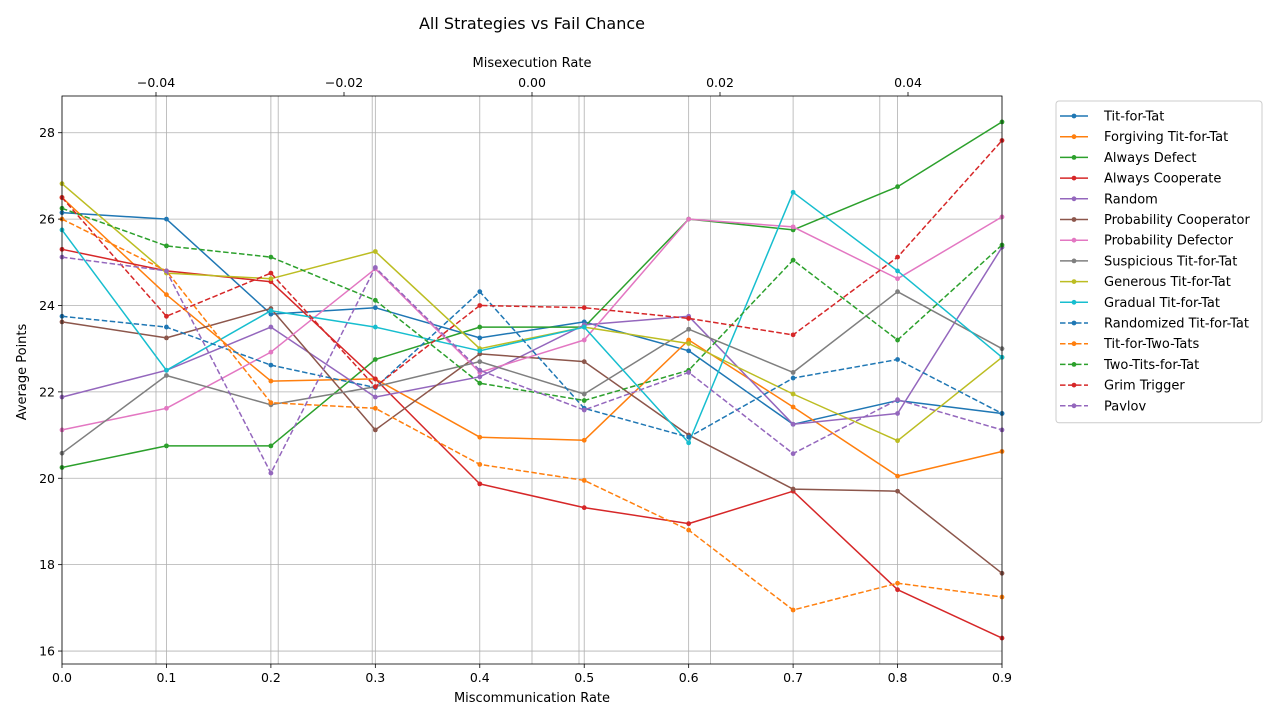  I want to click on x2-tick-label: 0.00, so click(532, 82).